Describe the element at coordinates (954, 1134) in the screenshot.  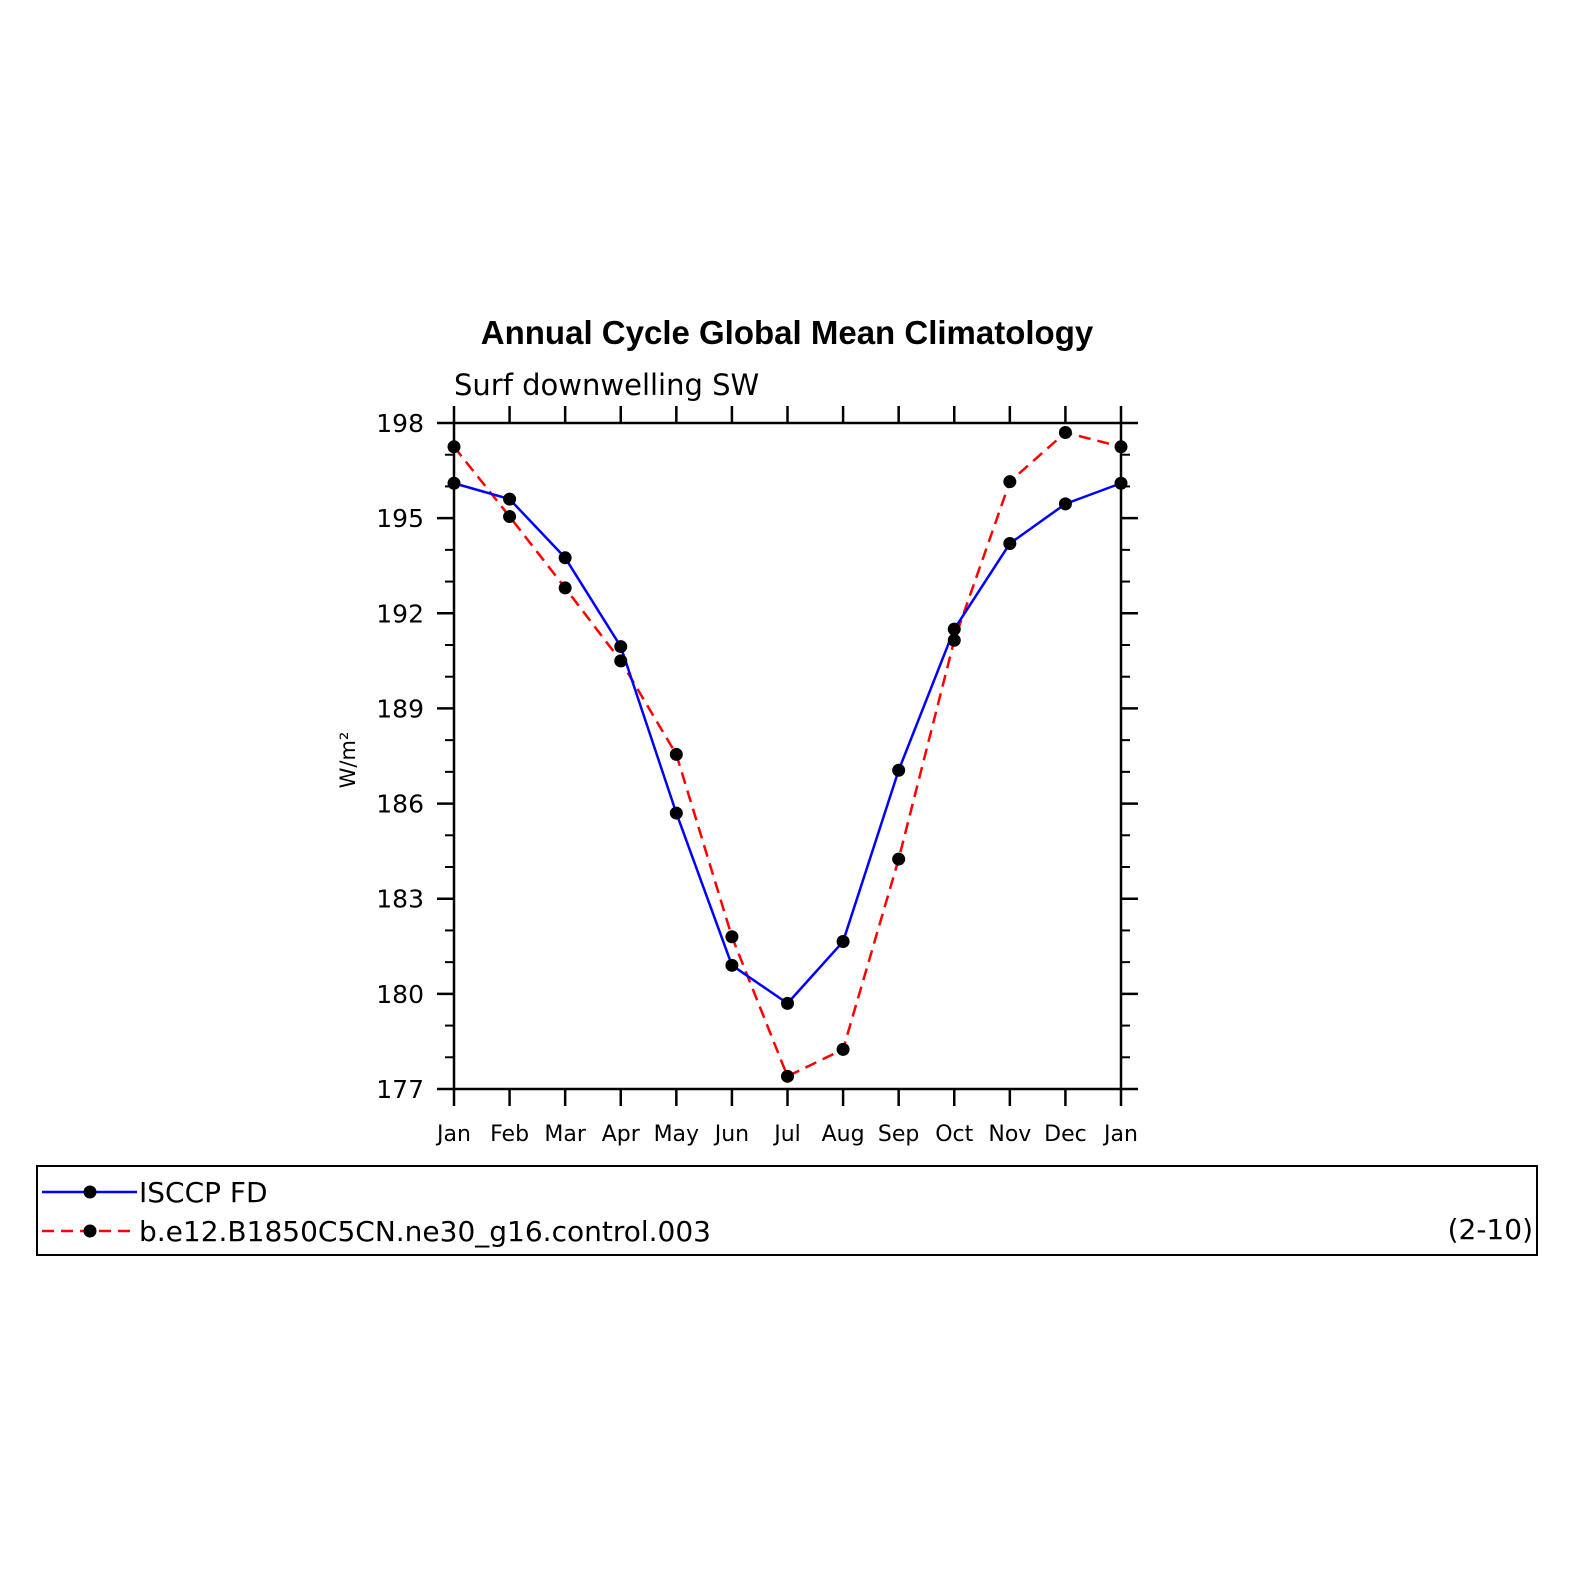
I see `x-tick-label: Oct` at that location.